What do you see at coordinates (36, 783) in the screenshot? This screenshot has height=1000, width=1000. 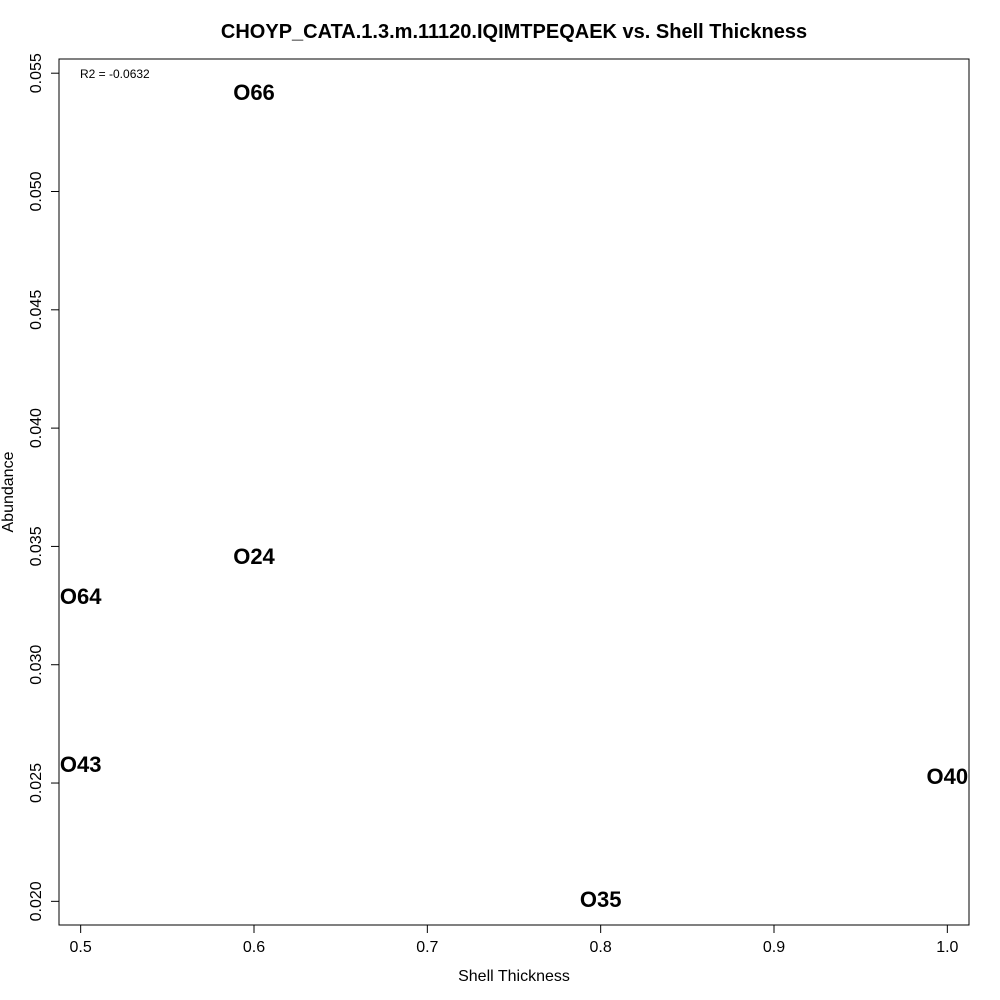 I see `y-tick-label: 0.025` at bounding box center [36, 783].